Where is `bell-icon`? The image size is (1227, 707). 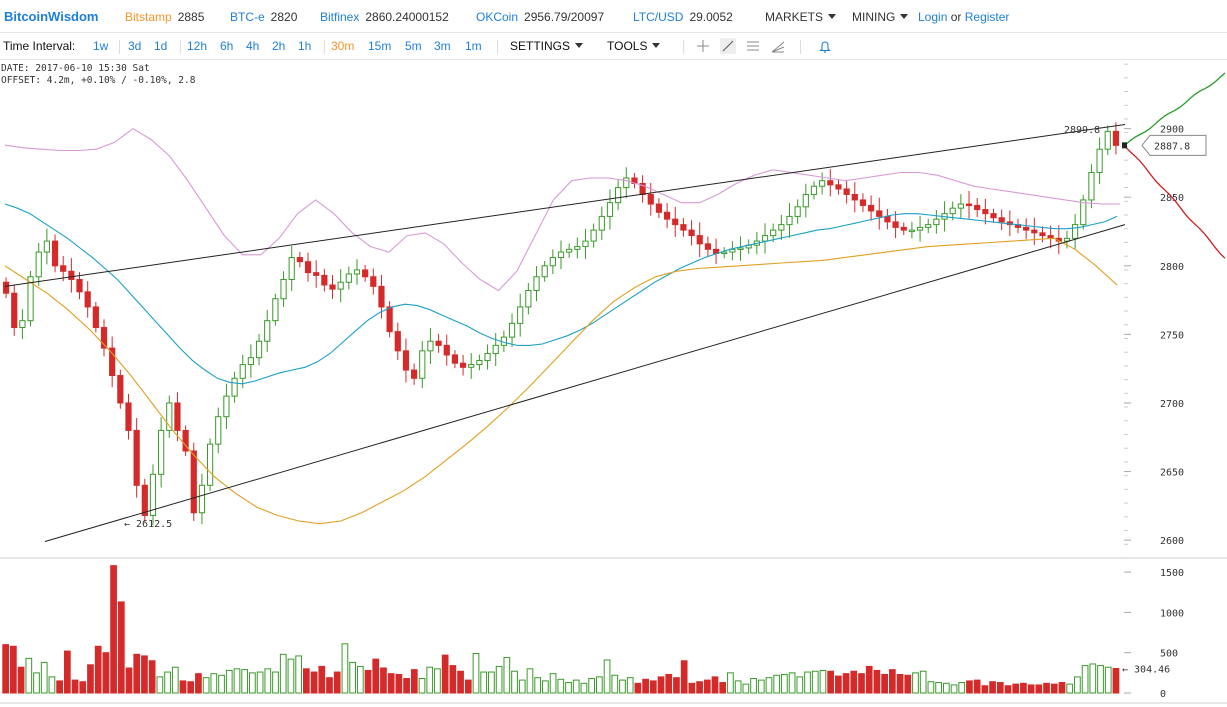
bell-icon is located at coordinates (825, 46).